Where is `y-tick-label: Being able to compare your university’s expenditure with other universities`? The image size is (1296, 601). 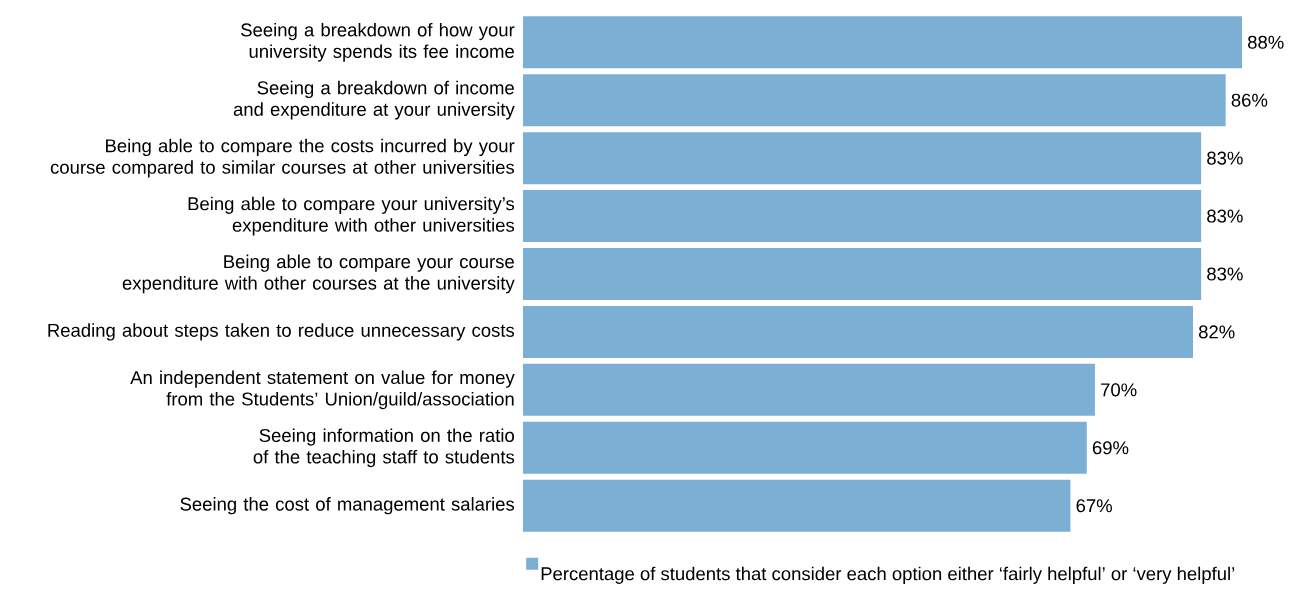
y-tick-label: Being able to compare your university’s expenditure with other universities is located at coordinates (351, 216).